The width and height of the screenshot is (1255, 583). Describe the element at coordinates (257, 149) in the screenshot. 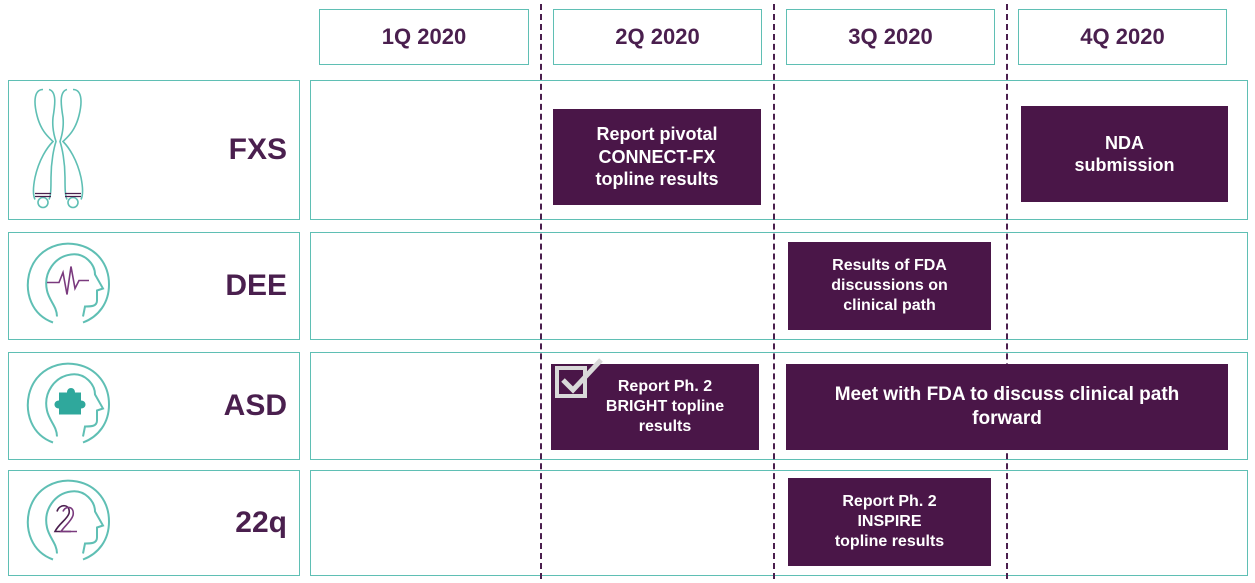

I see `row-name-fxs: FXS` at that location.